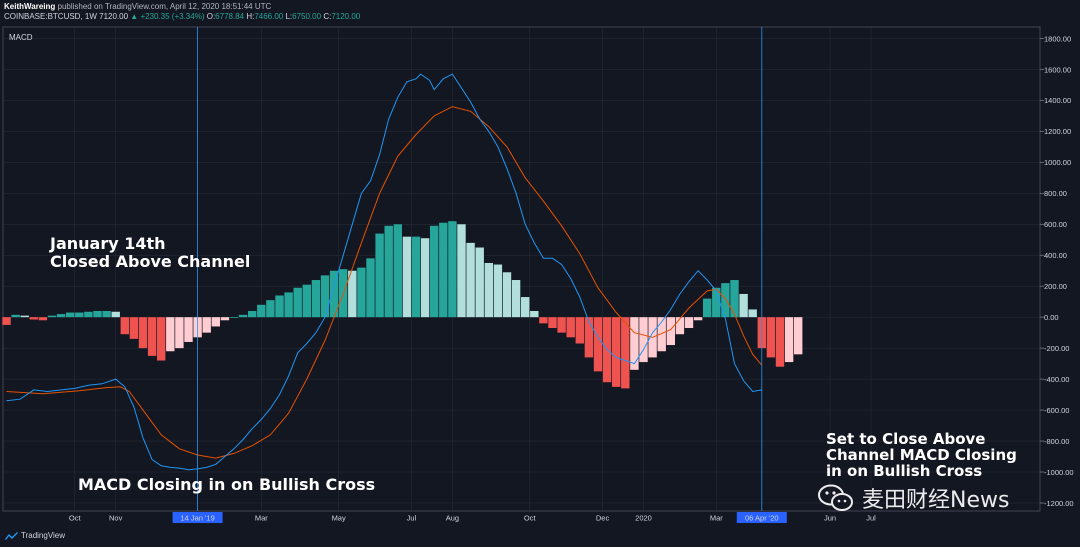 This screenshot has height=547, width=1080. I want to click on y-tick-label: 800.00, so click(1055, 193).